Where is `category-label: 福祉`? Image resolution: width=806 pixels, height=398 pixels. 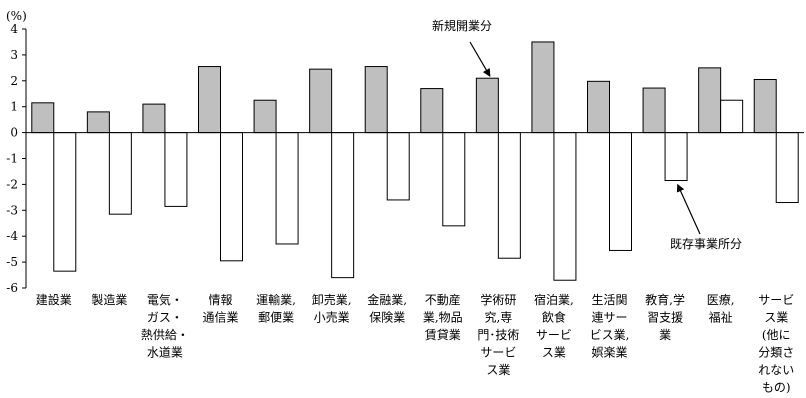
category-label: 福祉 is located at coordinates (721, 317).